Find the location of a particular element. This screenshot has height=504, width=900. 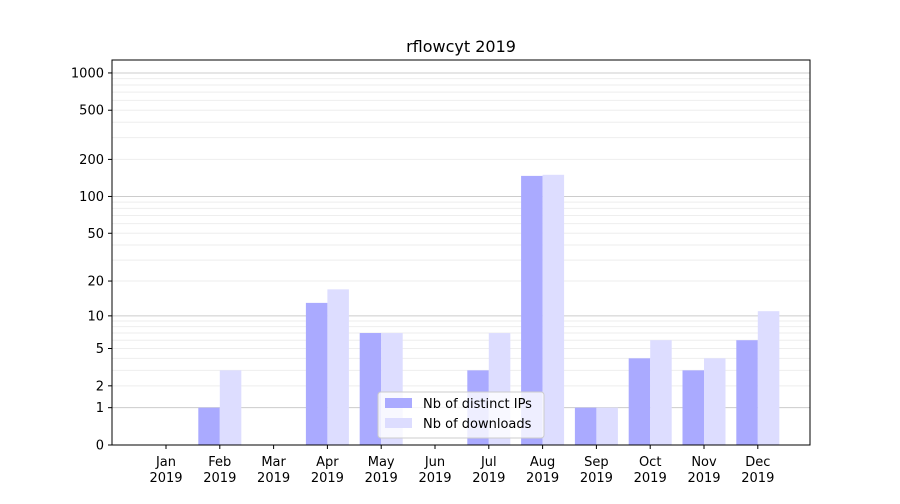

x-tick-label: Jul 2019 is located at coordinates (488, 470).